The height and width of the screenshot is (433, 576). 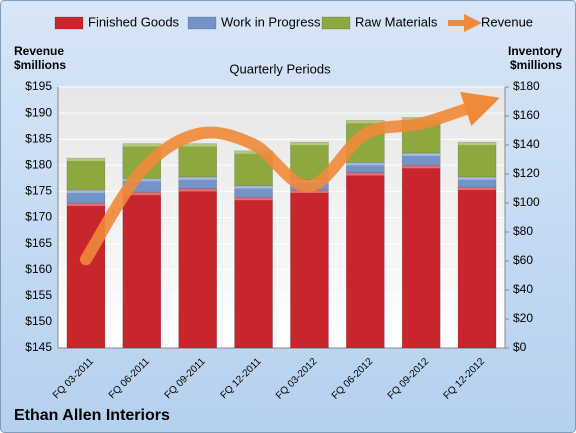 I want to click on y2-tick-label: $100, so click(x=526, y=202).